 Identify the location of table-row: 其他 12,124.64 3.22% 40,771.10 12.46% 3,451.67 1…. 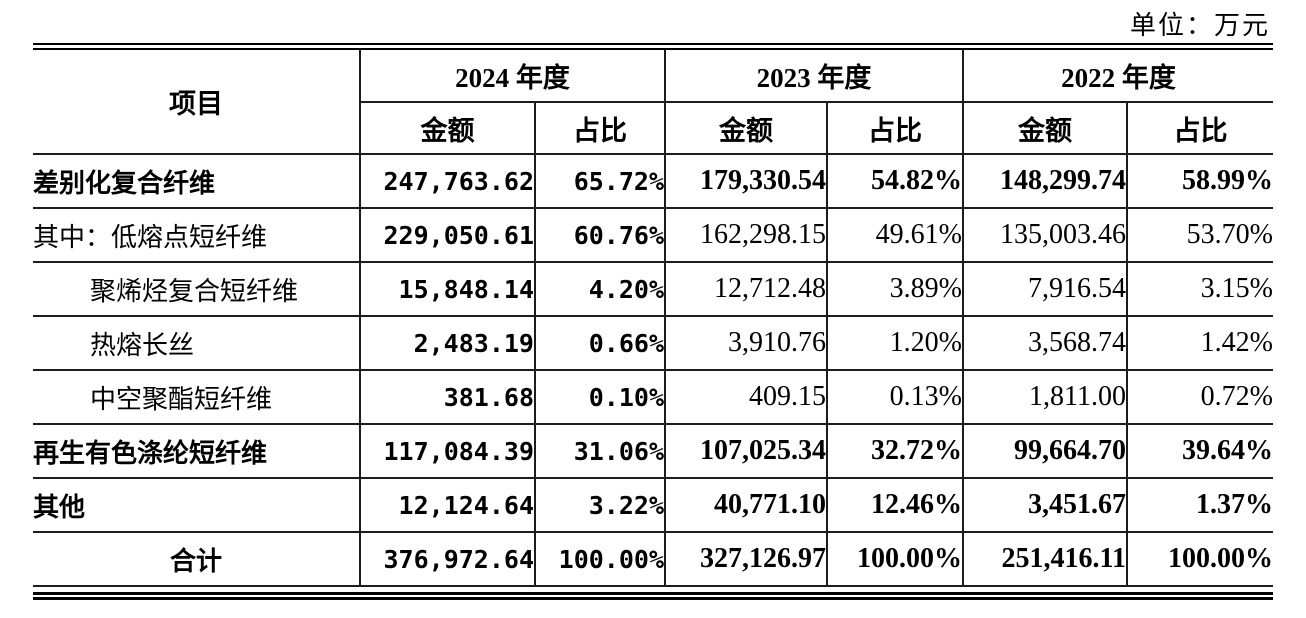
(653, 505).